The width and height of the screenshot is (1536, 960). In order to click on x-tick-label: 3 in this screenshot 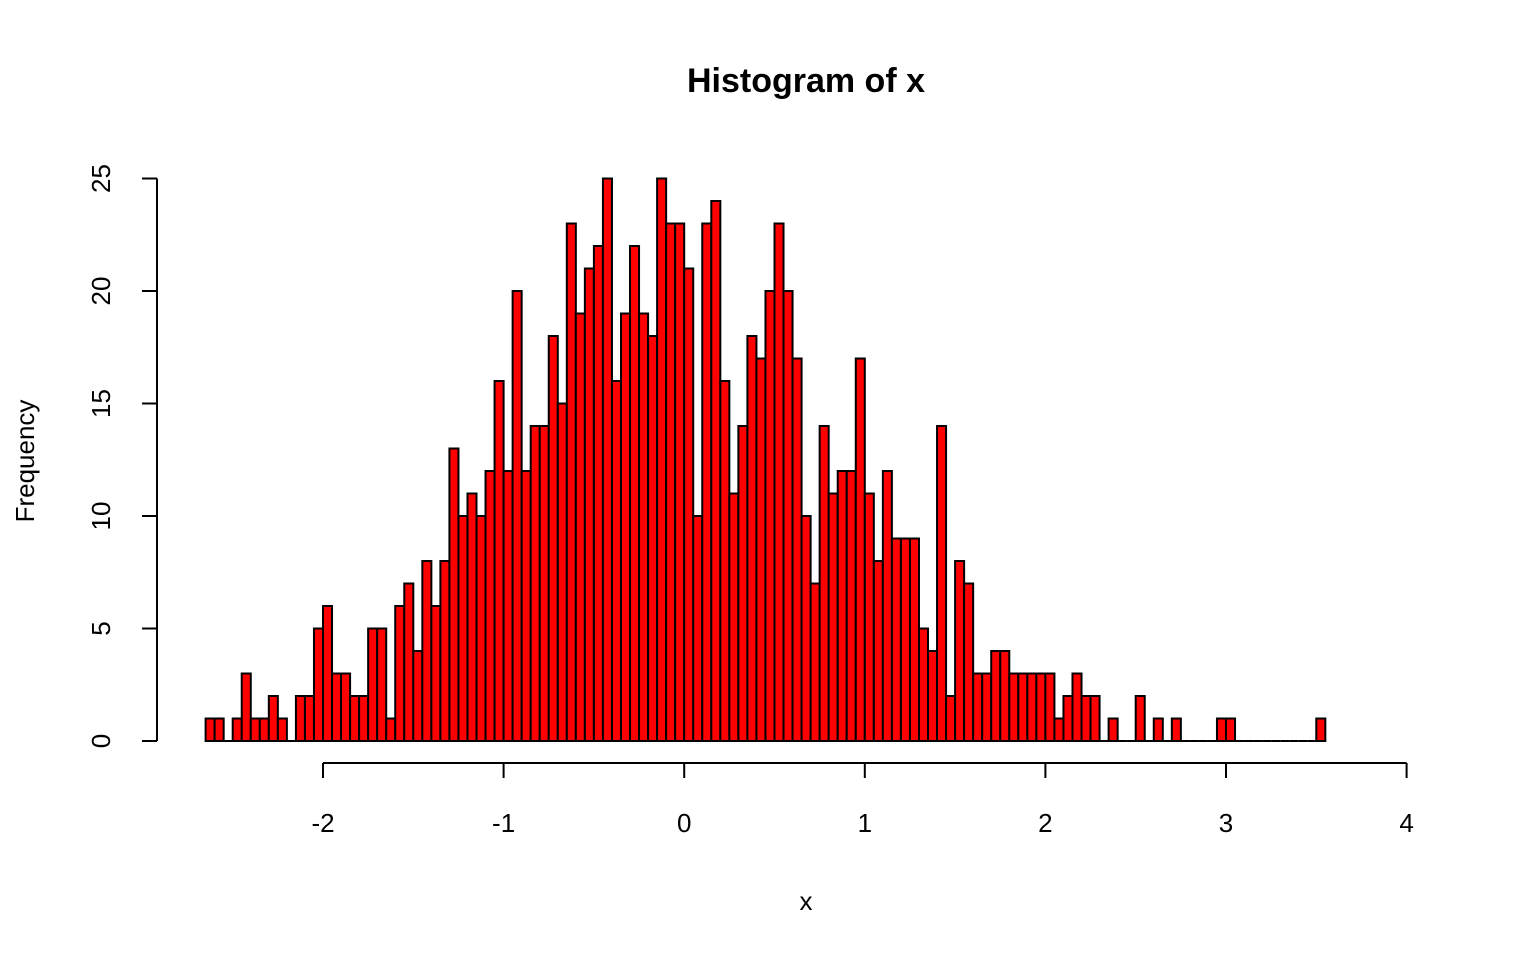, I will do `click(1226, 823)`.